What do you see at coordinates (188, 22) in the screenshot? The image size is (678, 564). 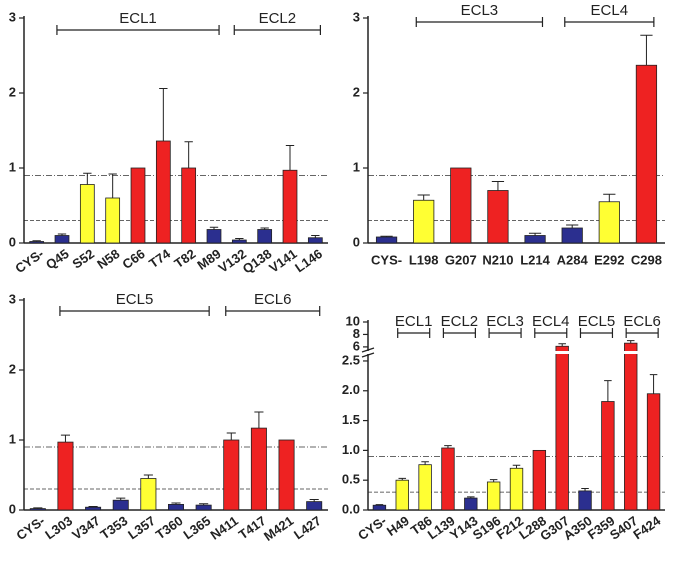 I see `brackets: ECL1 ECL2` at bounding box center [188, 22].